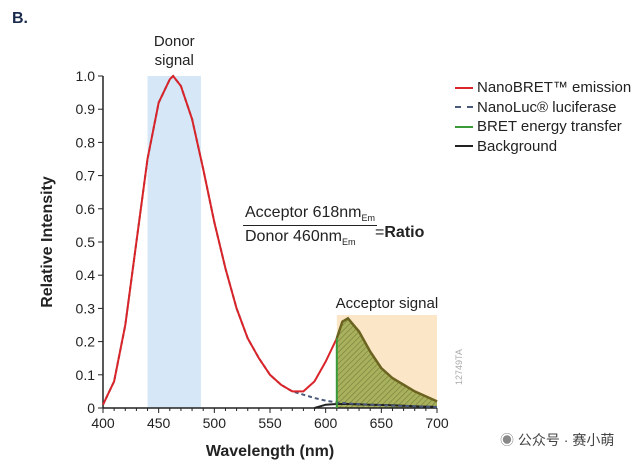 This screenshot has height=468, width=640. I want to click on y-tick-label: 0.3, so click(86, 308).